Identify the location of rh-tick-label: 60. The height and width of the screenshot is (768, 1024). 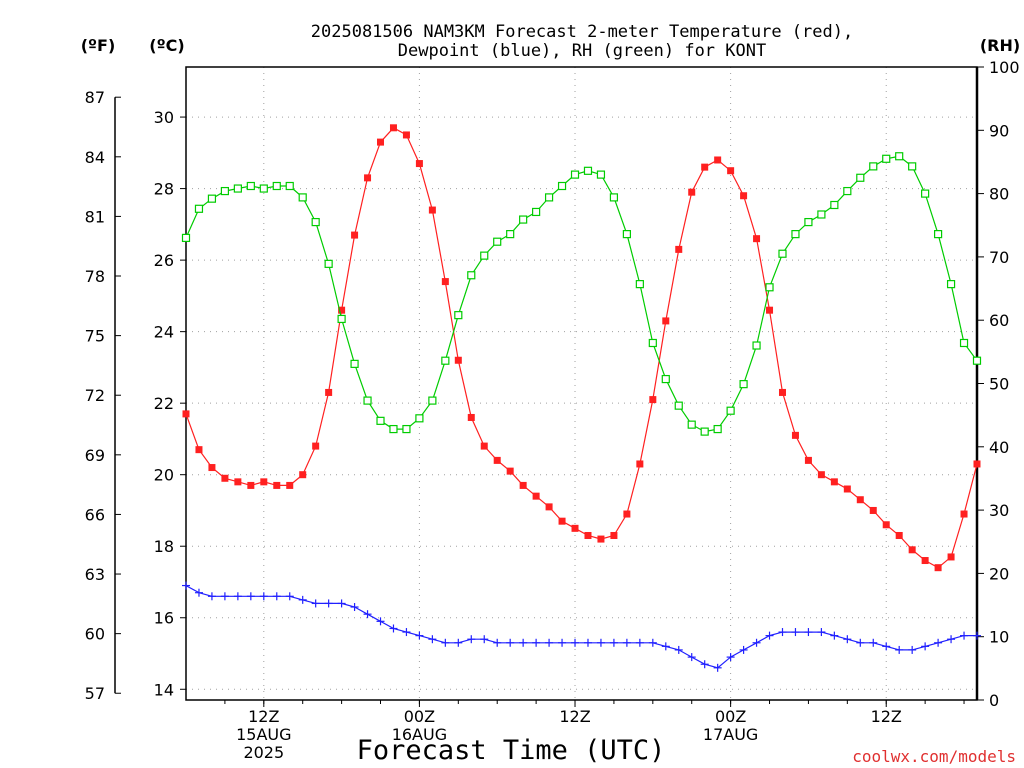
(999, 320).